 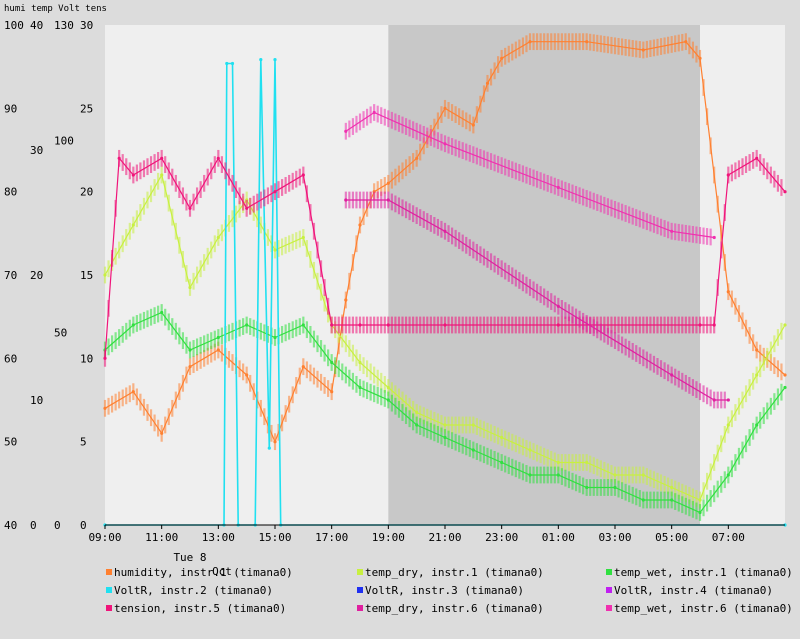 I want to click on x-tick-label: 09:00, so click(x=104, y=537).